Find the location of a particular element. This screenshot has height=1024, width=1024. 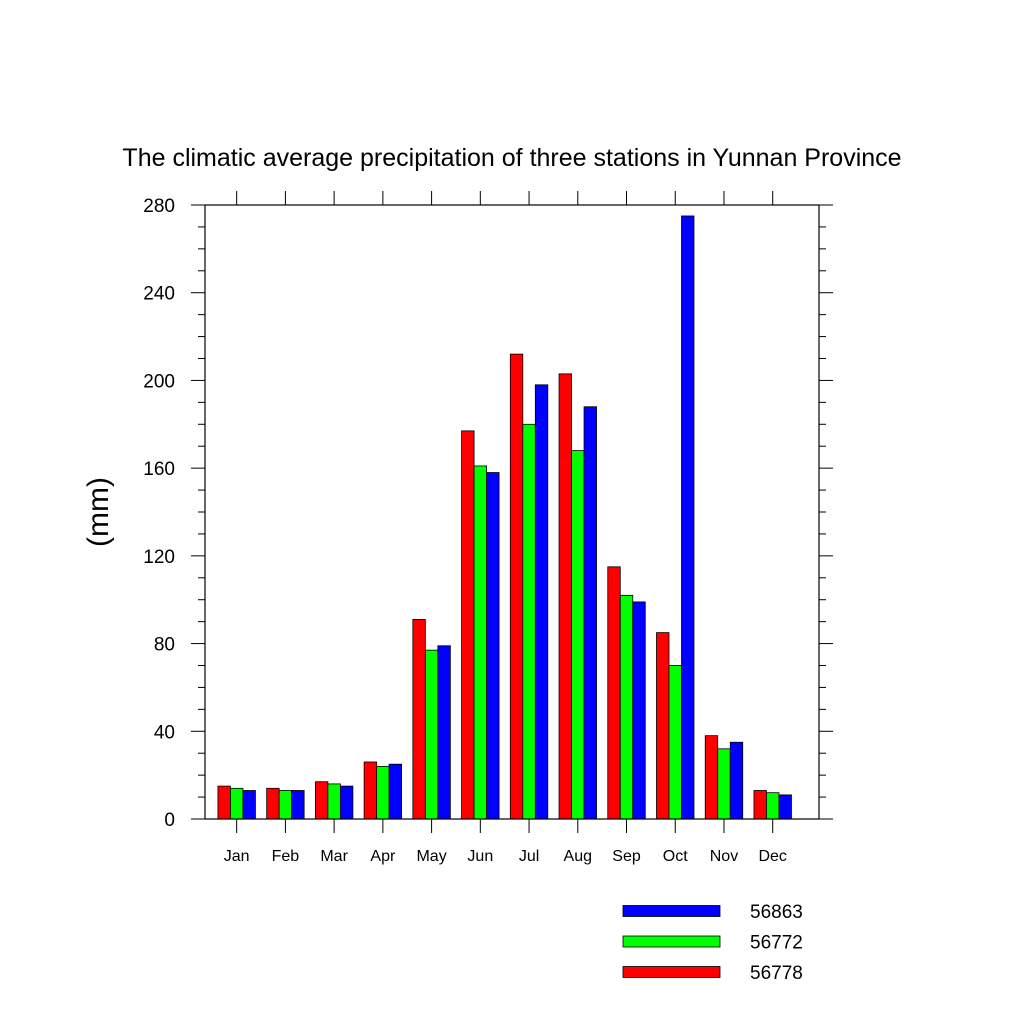

legend-label-56772: 56772 is located at coordinates (776, 943).